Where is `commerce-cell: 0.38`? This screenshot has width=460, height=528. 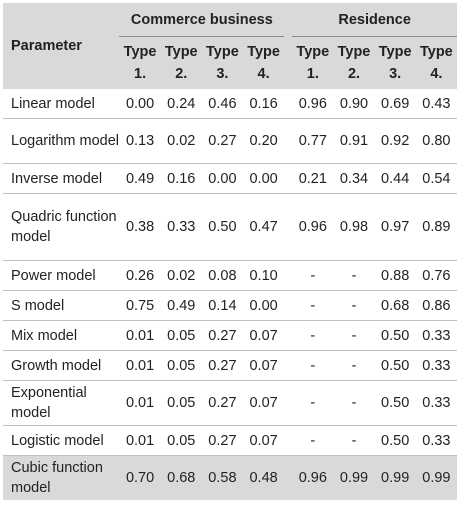
commerce-cell: 0.38 is located at coordinates (140, 227).